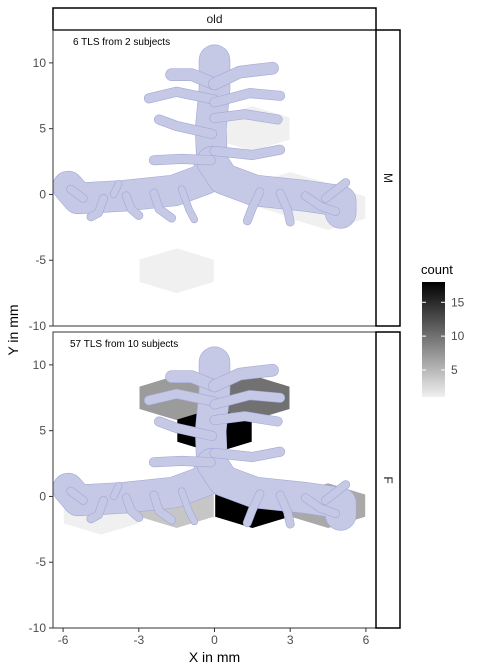 Image resolution: width=480 pixels, height=672 pixels. What do you see at coordinates (366, 640) in the screenshot?
I see `x-tick-label: 6` at bounding box center [366, 640].